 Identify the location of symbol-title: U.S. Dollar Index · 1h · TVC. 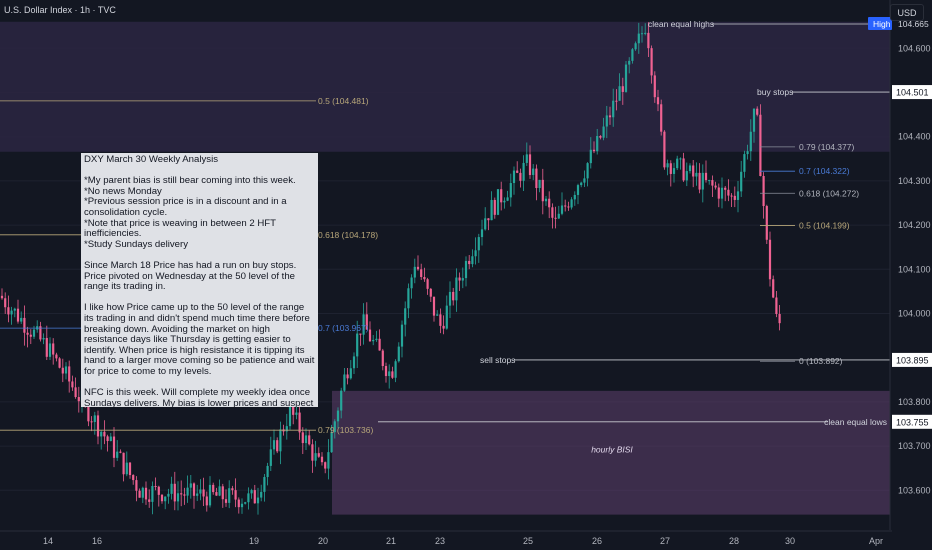
(60, 10).